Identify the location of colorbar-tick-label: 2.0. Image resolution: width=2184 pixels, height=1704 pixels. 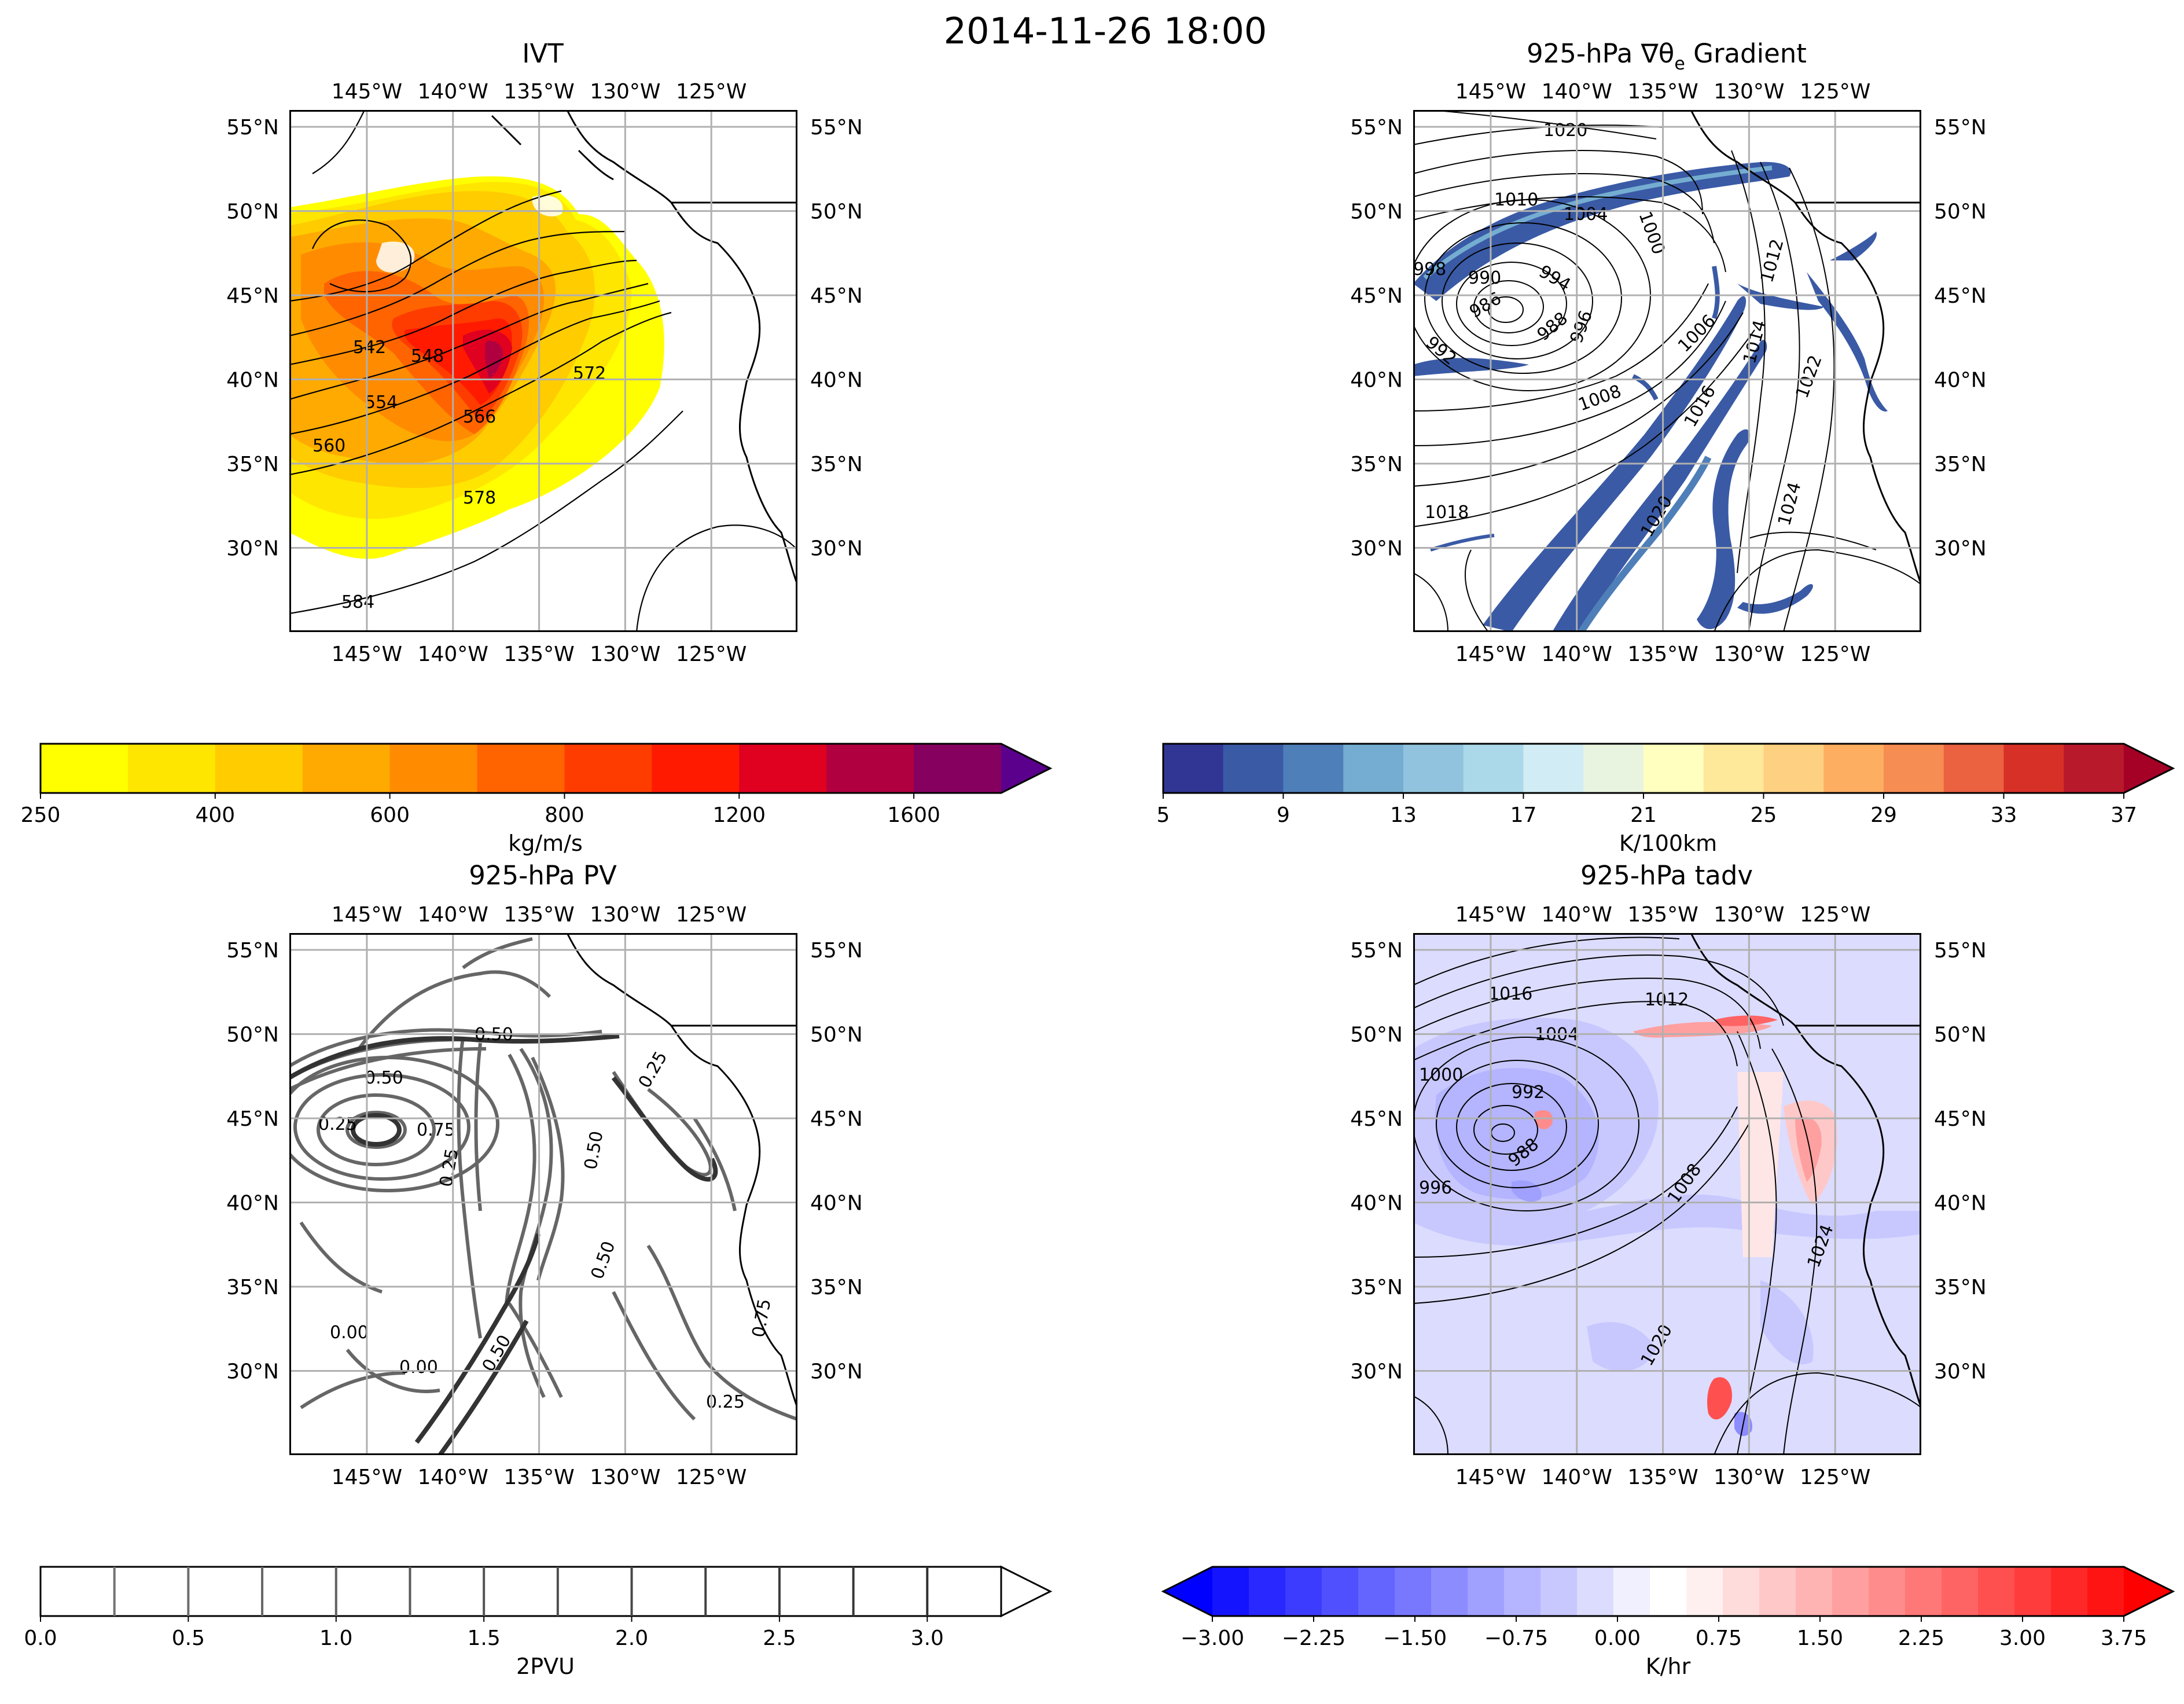
(631, 1638).